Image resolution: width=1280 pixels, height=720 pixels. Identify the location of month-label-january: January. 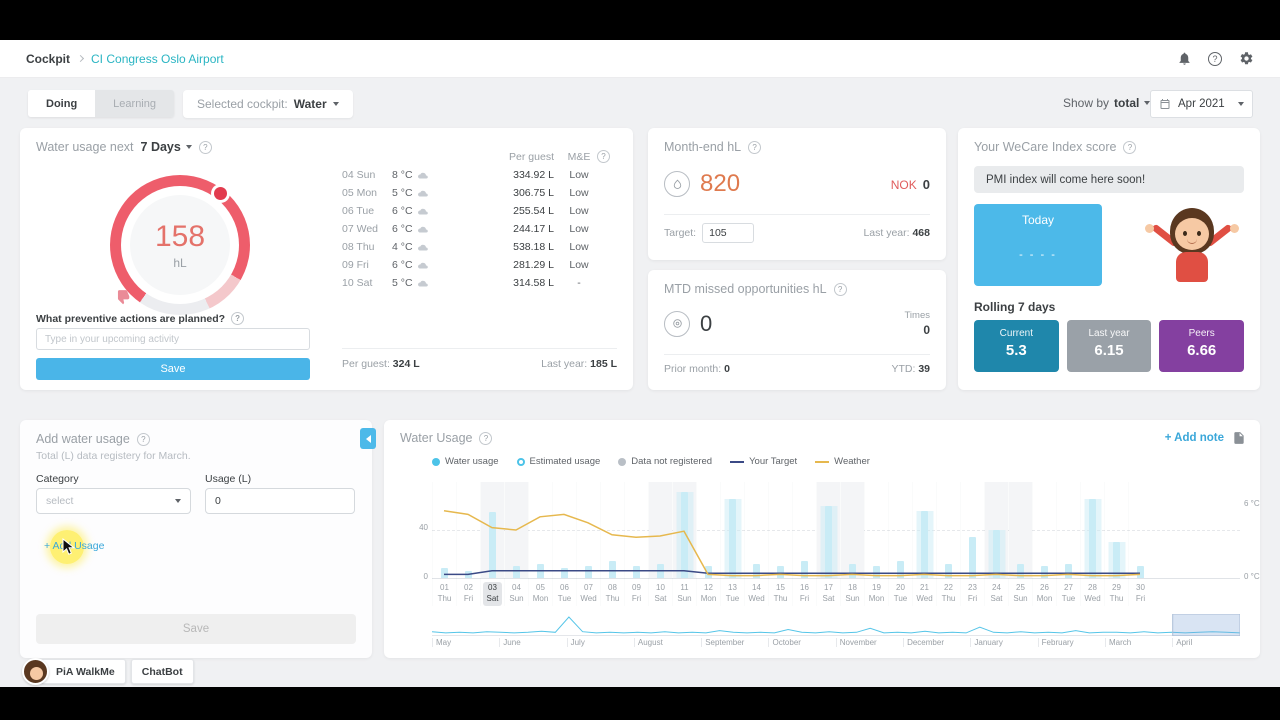
(1003, 642).